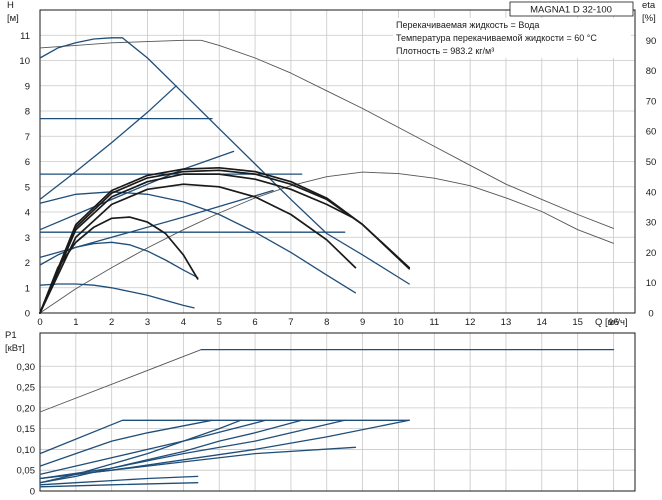 This screenshot has height=500, width=662. Describe the element at coordinates (651, 71) in the screenshot. I see `eta-tick-label: 80` at that location.